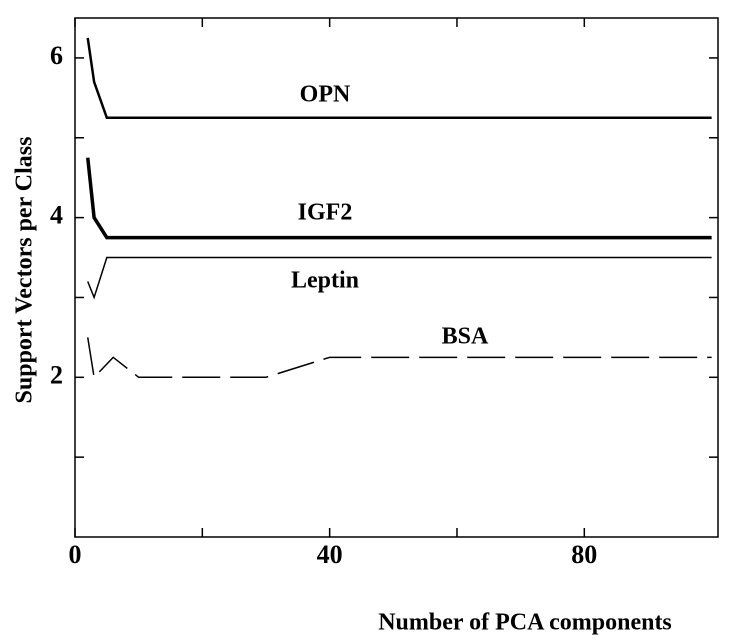 Image resolution: width=730 pixels, height=640 pixels. Describe the element at coordinates (56, 374) in the screenshot. I see `y-tick-label: 2` at that location.